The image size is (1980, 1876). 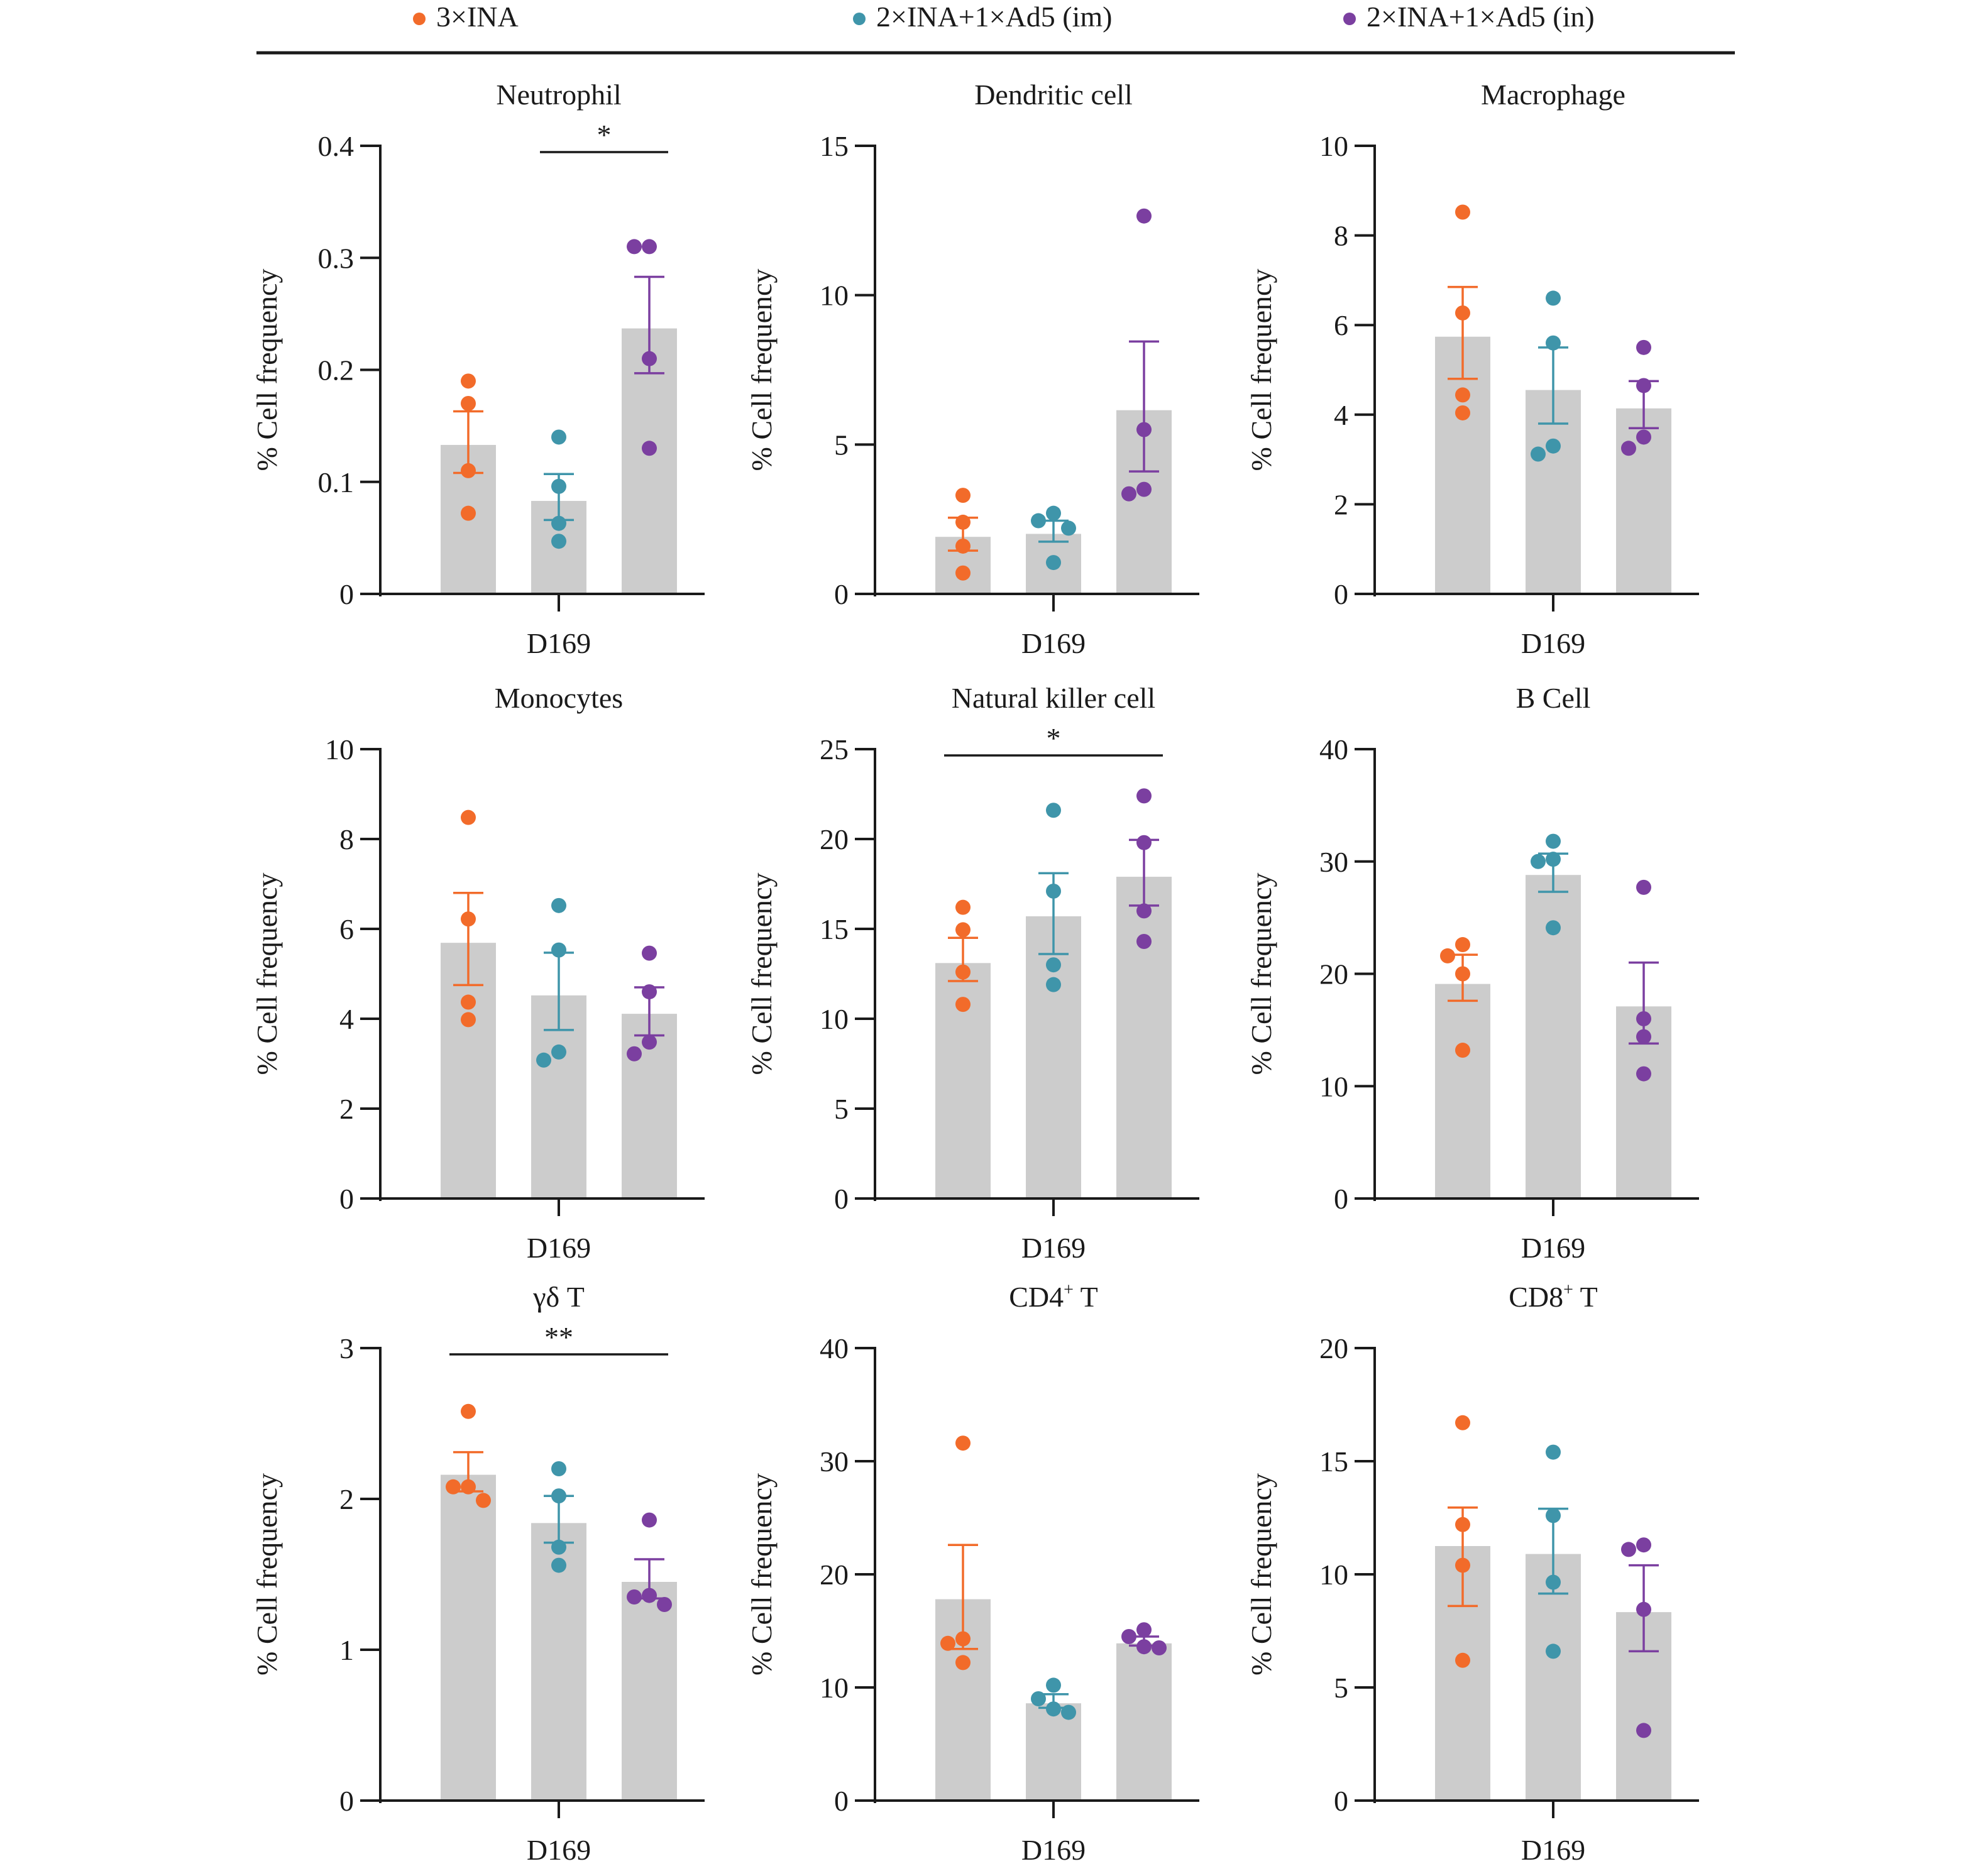 What do you see at coordinates (346, 1109) in the screenshot?
I see `y-tick-label: 2` at bounding box center [346, 1109].